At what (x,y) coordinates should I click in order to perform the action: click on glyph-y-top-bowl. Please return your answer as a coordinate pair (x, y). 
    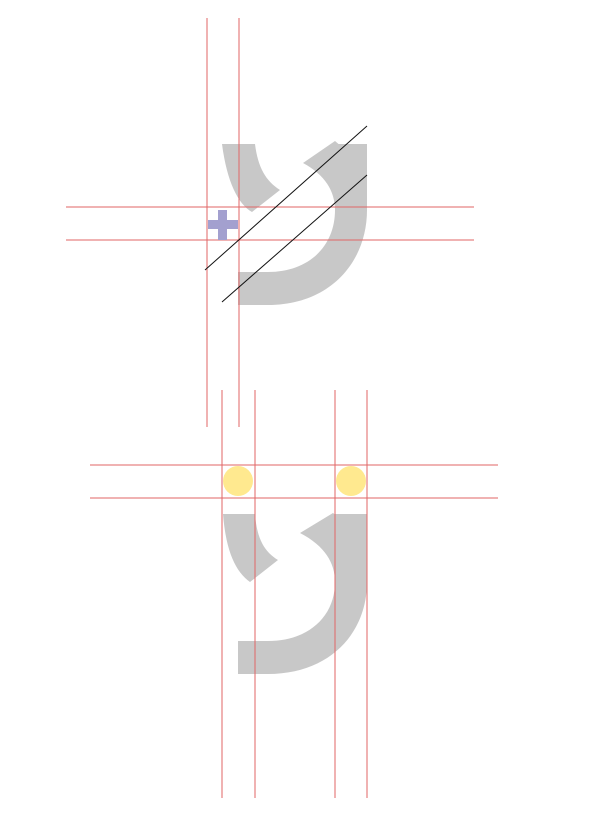
    Looking at the image, I should click on (302, 223).